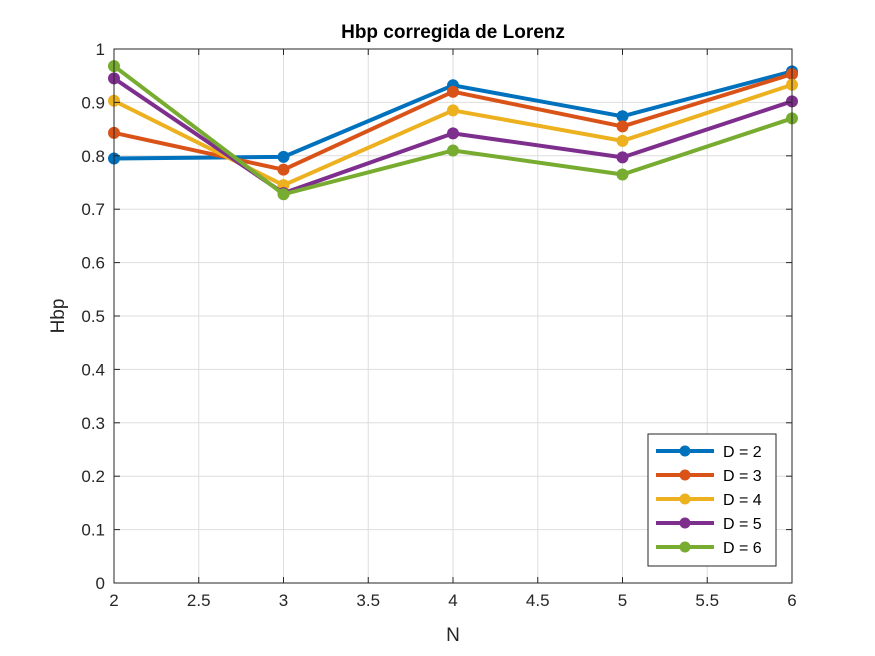 The width and height of the screenshot is (875, 656). I want to click on legend: D = 2 D = 3 D = 4 D = 5 D = 6, so click(712, 500).